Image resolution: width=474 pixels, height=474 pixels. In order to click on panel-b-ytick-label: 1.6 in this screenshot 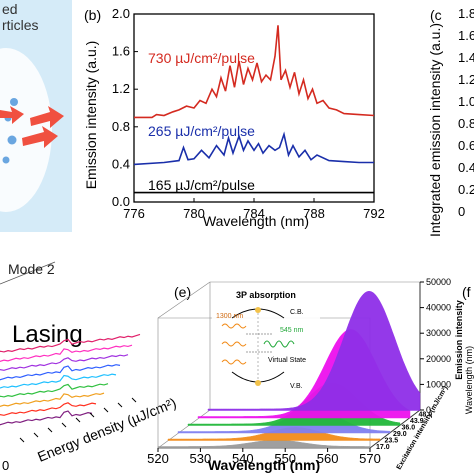, I will do `click(121, 51)`.